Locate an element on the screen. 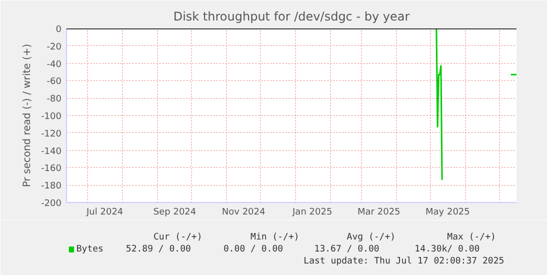  y-tick-label: -140 is located at coordinates (51, 151).